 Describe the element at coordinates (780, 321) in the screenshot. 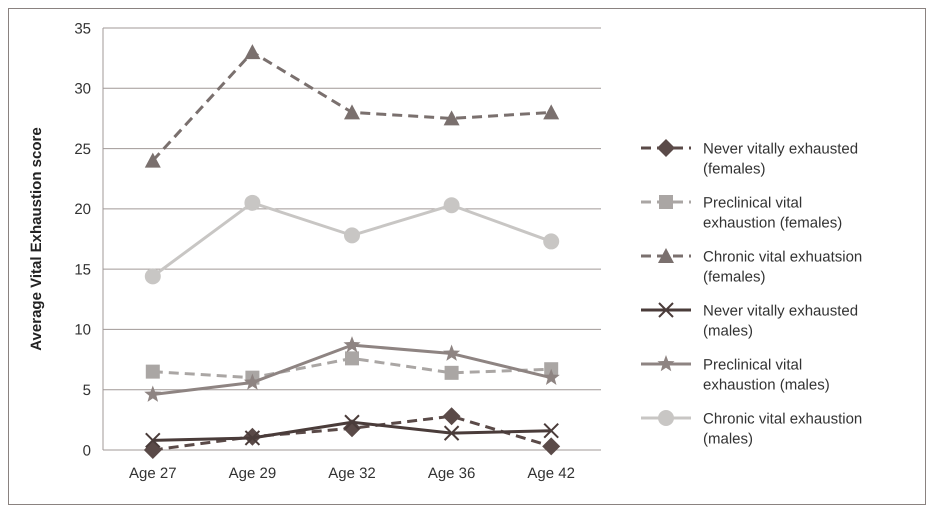

I see `legend-label: Never vitally exhausted (males)` at that location.